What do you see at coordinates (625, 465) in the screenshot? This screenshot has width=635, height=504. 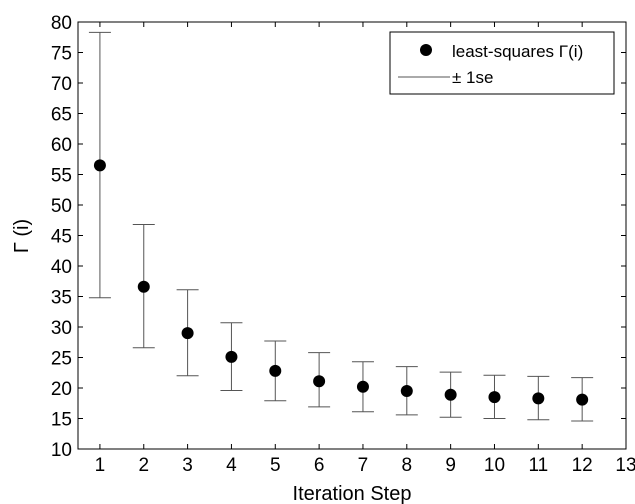 I see `x-tick-label: 13` at bounding box center [625, 465].